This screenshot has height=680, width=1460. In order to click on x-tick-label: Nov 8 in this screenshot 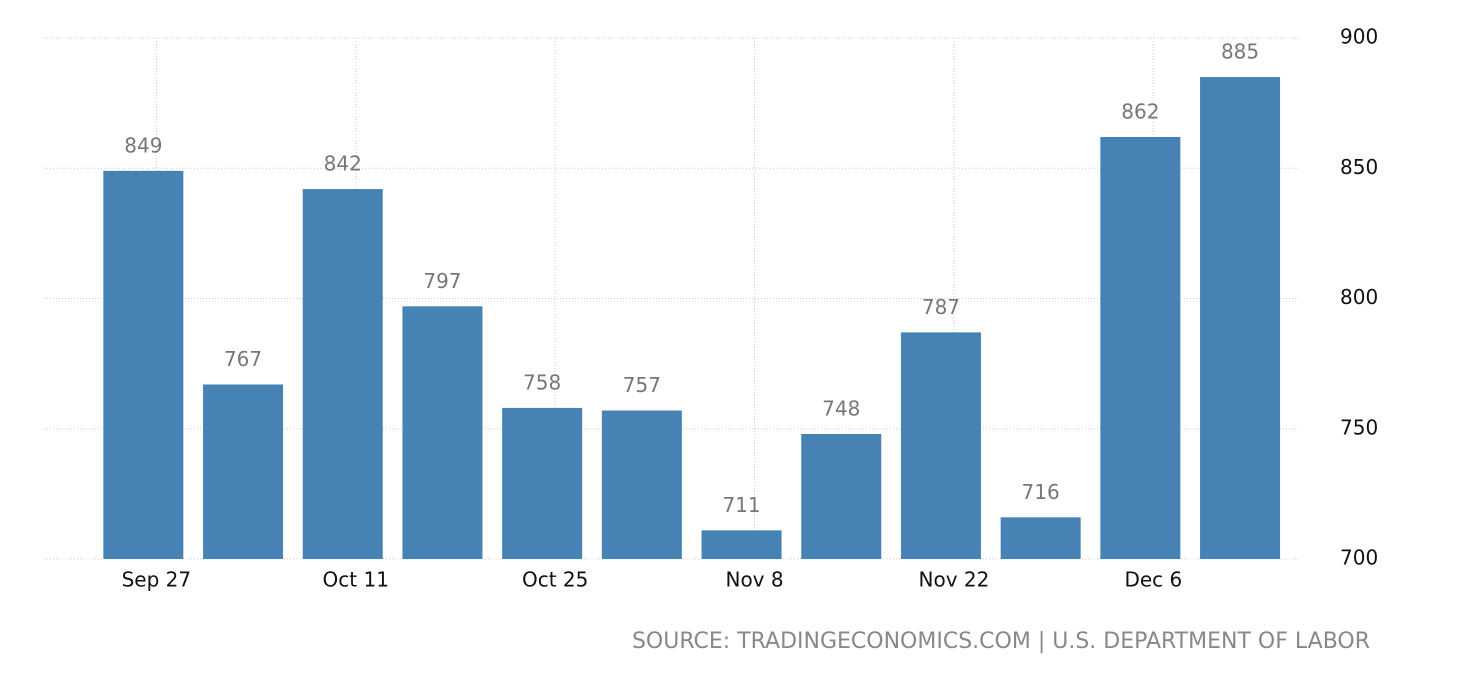, I will do `click(754, 580)`.